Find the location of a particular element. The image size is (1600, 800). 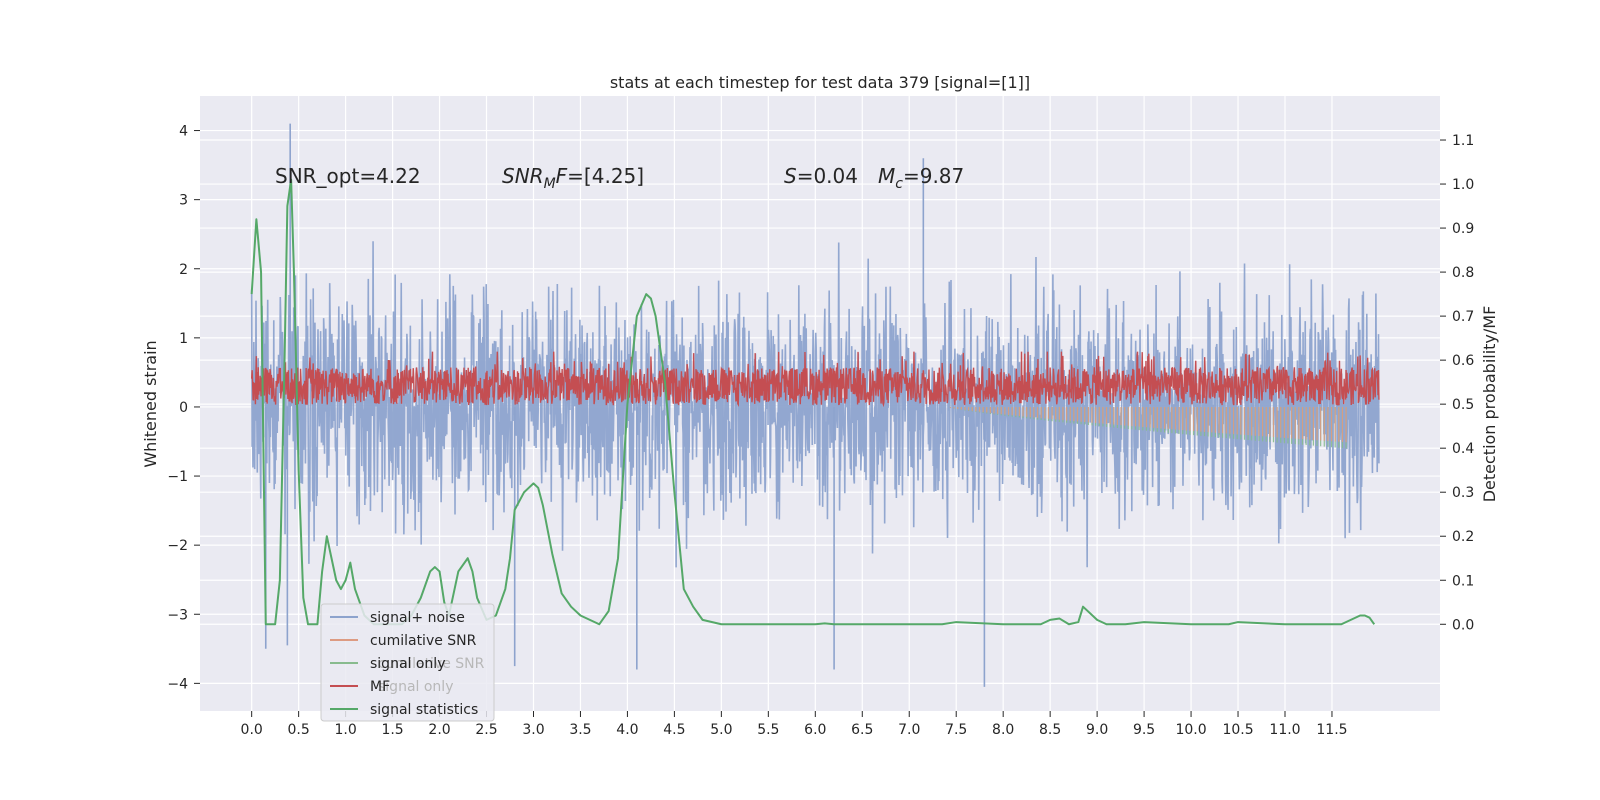

annotation-snr-mf-a: SNR is located at coordinates (523, 176).